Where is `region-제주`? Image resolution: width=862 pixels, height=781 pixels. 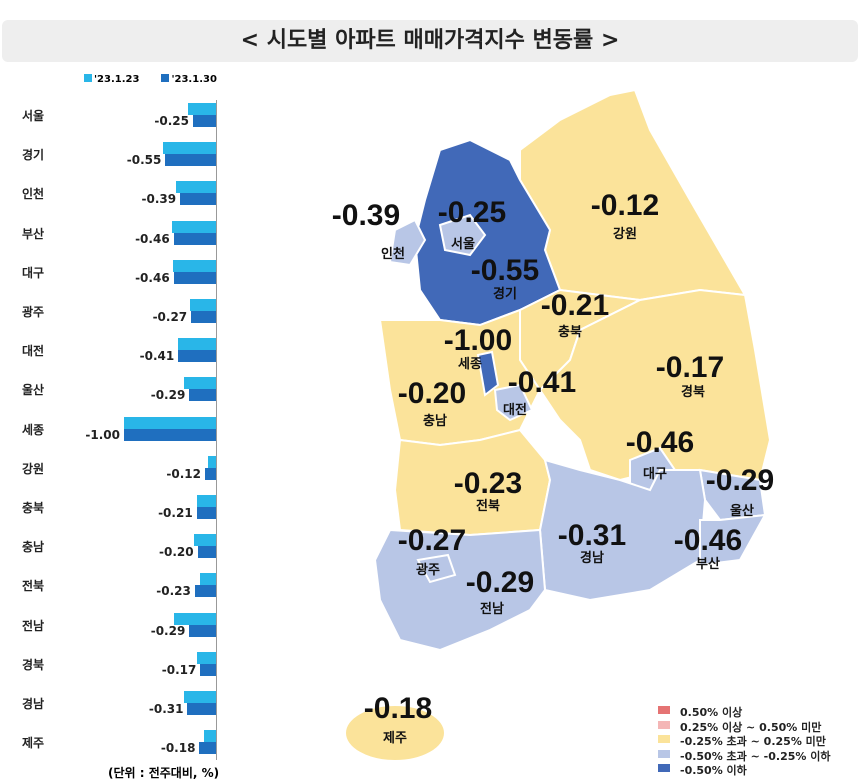
region-제주 is located at coordinates (395, 733).